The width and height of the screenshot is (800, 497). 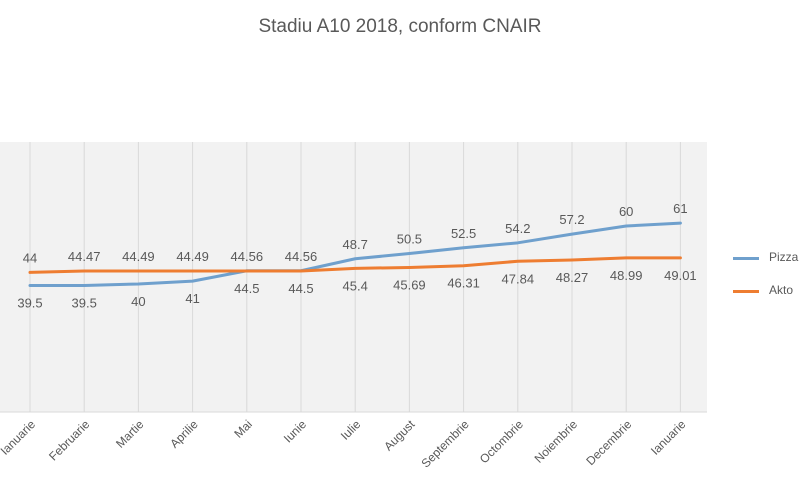 I want to click on legend-area, so click(x=753, y=277).